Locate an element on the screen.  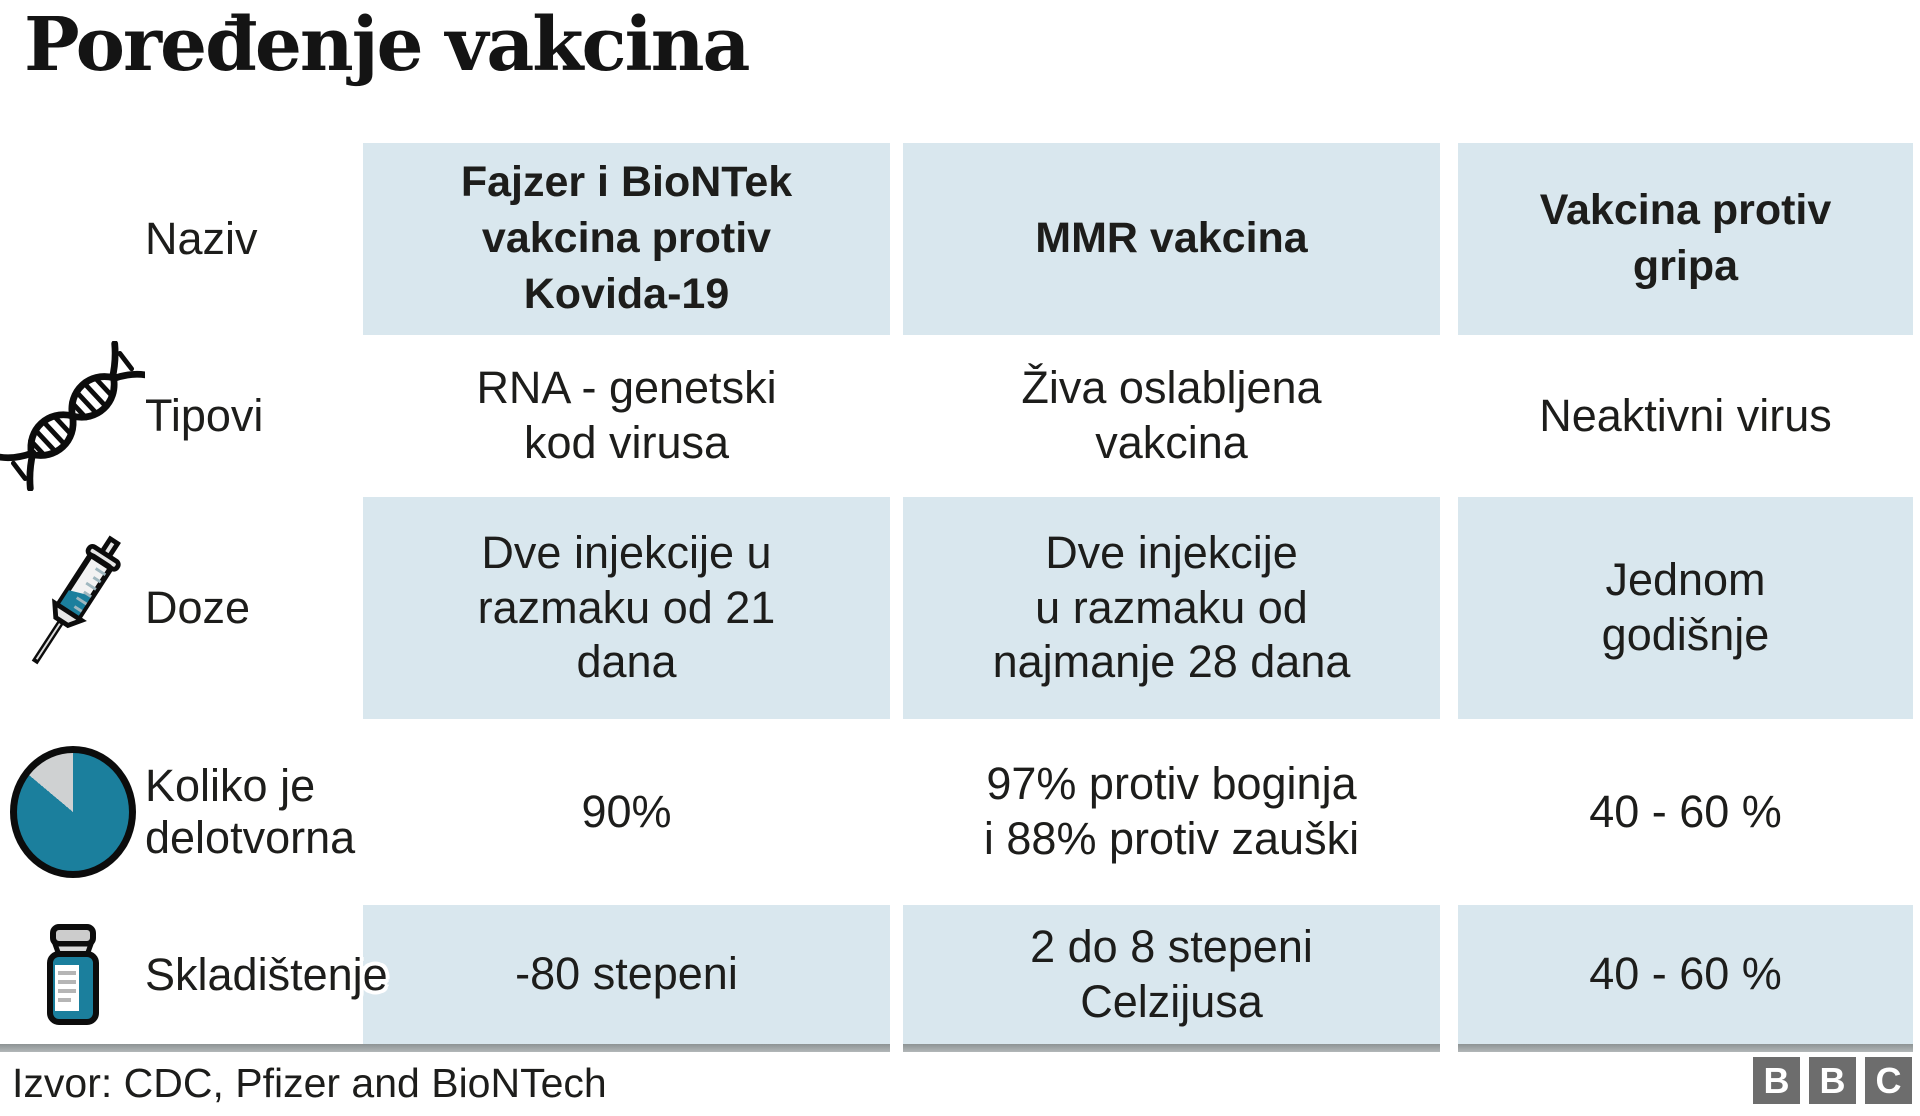
column-header-label: Vakcina protiv gripa is located at coordinates (1685, 238).